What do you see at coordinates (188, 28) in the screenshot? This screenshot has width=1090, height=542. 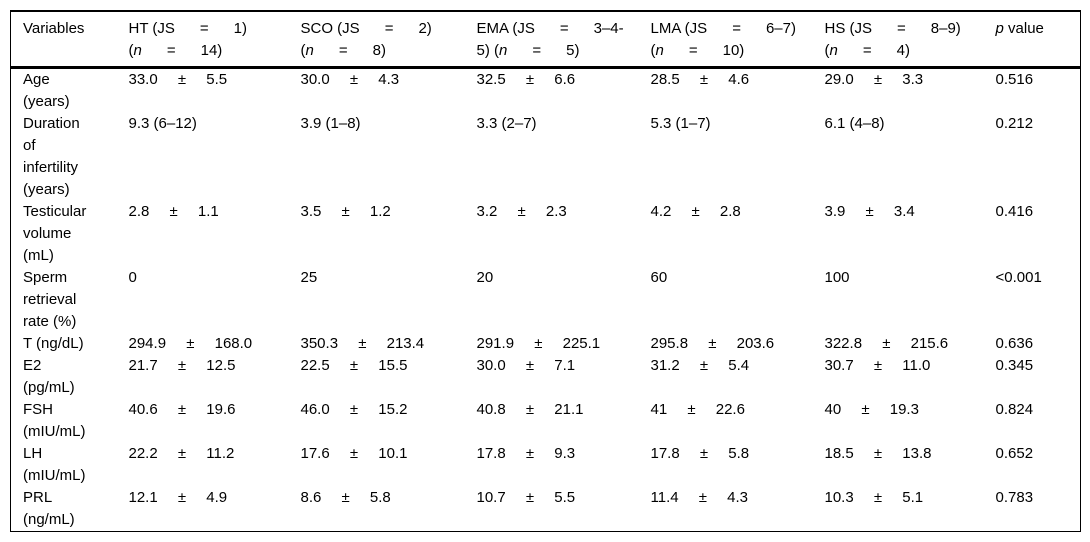 I see `header-line-1: HT (JS = 1)` at bounding box center [188, 28].